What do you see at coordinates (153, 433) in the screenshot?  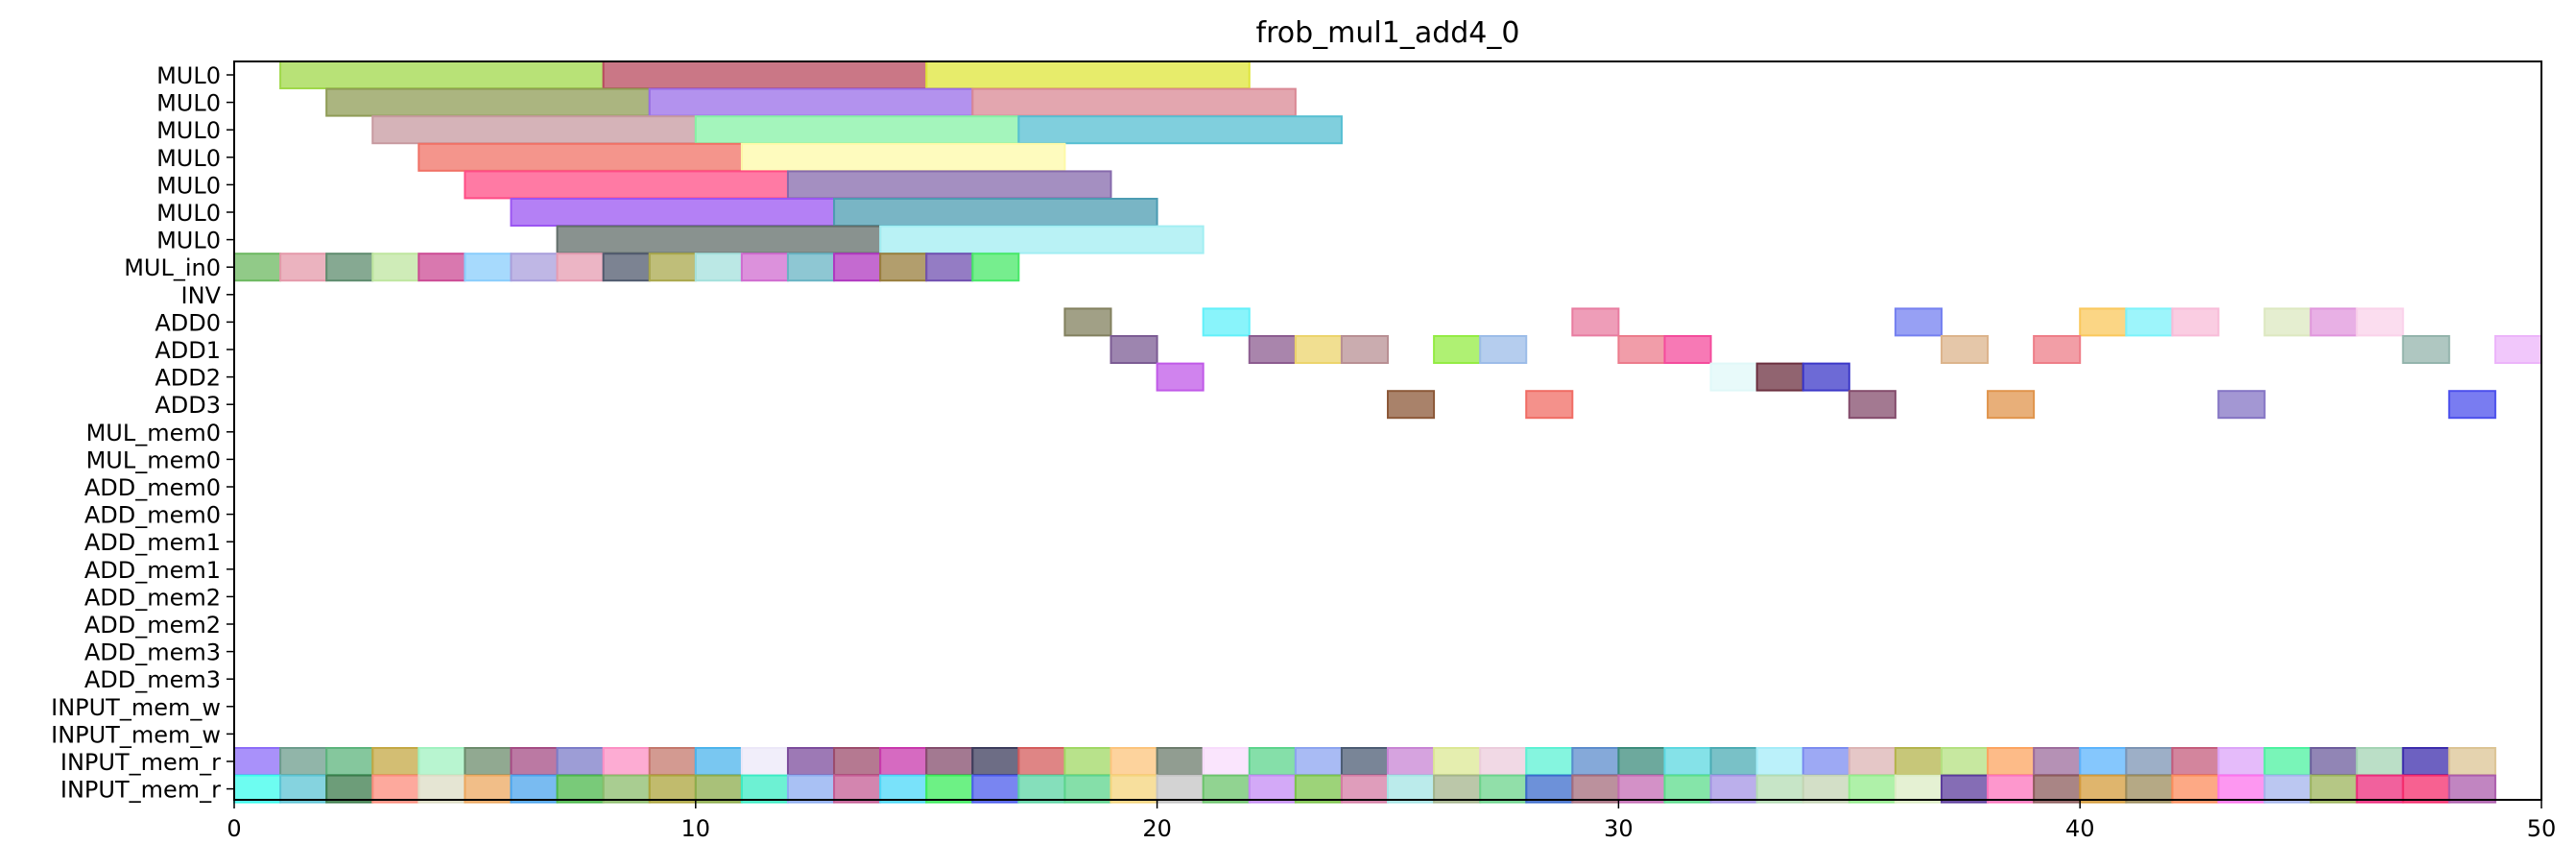 I see `y-tick-label: MUL_mem0` at bounding box center [153, 433].